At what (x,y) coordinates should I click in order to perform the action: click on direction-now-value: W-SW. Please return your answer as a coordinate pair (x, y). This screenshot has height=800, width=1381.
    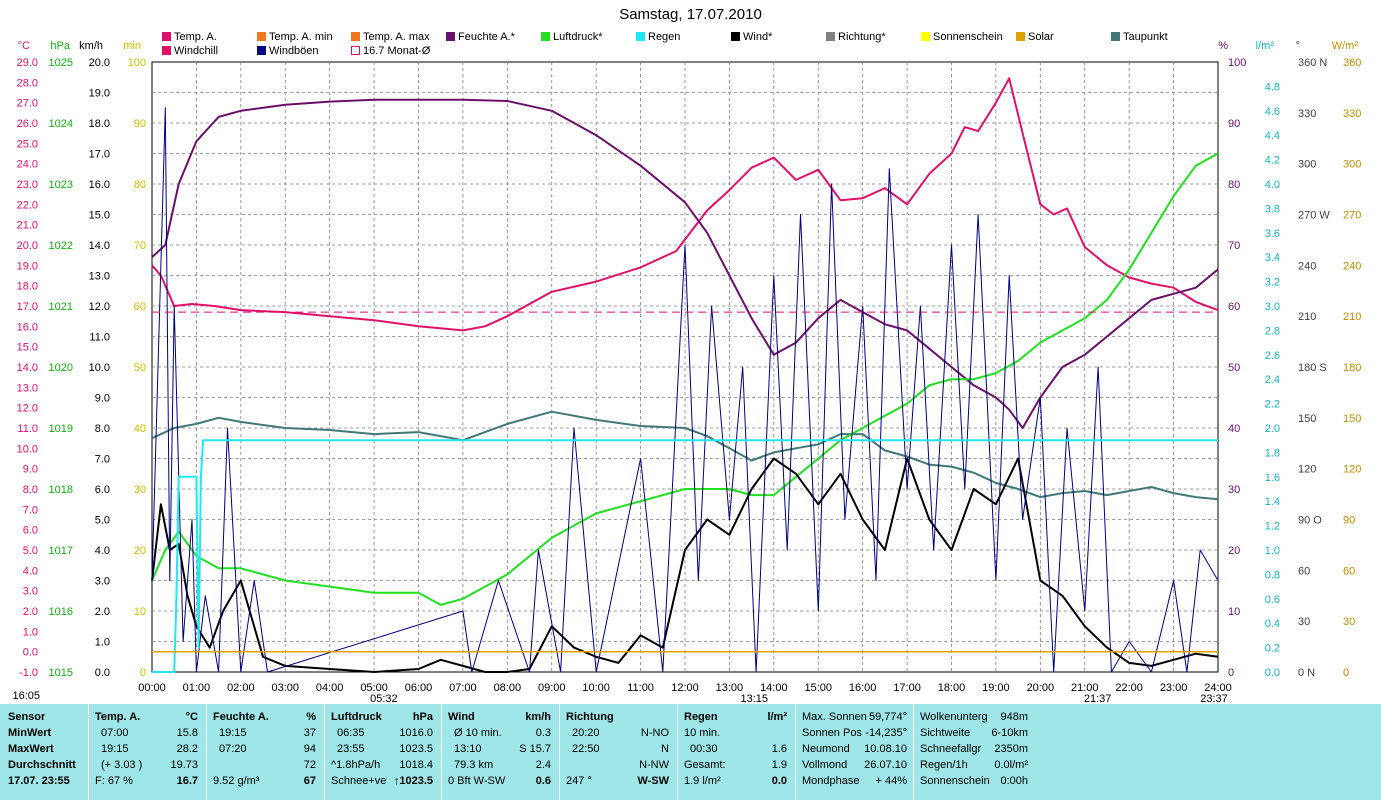
    Looking at the image, I should click on (653, 781).